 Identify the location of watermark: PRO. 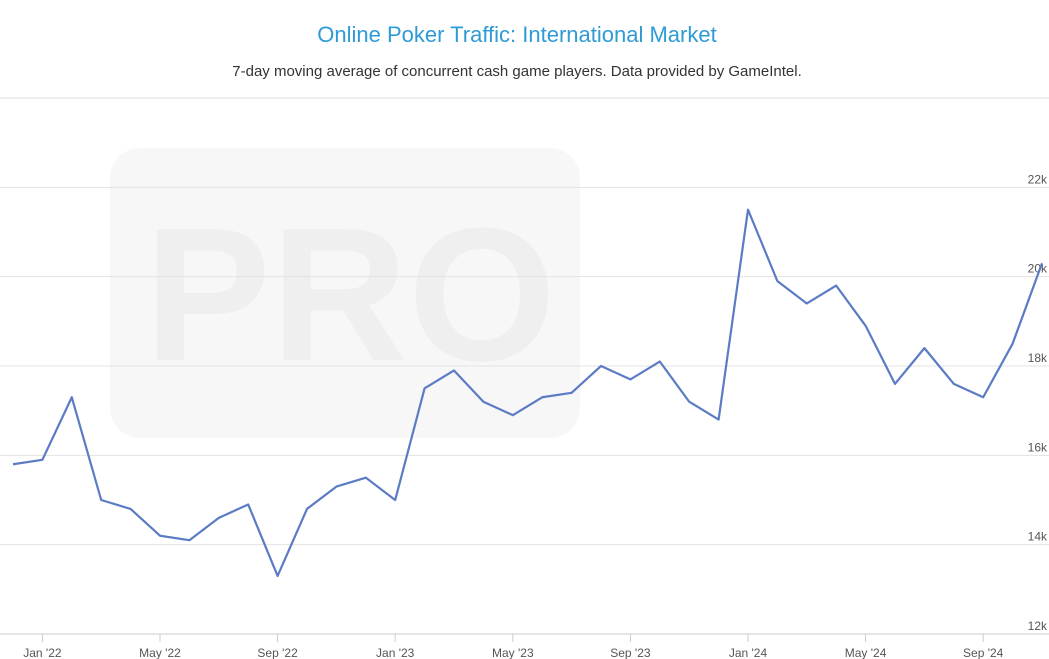
(350, 295).